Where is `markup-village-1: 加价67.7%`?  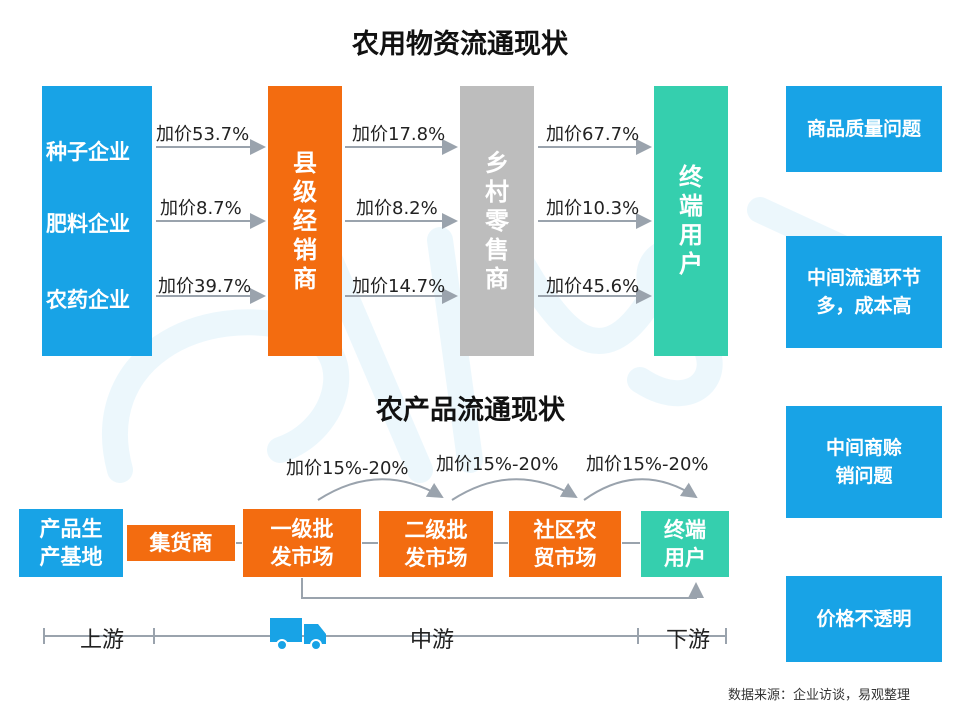
markup-village-1: 加价67.7% is located at coordinates (593, 134).